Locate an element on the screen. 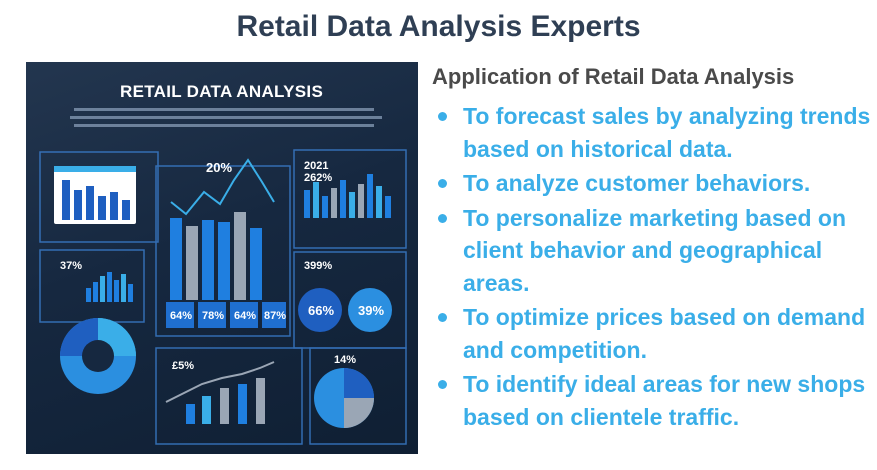  panel-frame-bottom-right is located at coordinates (358, 396).